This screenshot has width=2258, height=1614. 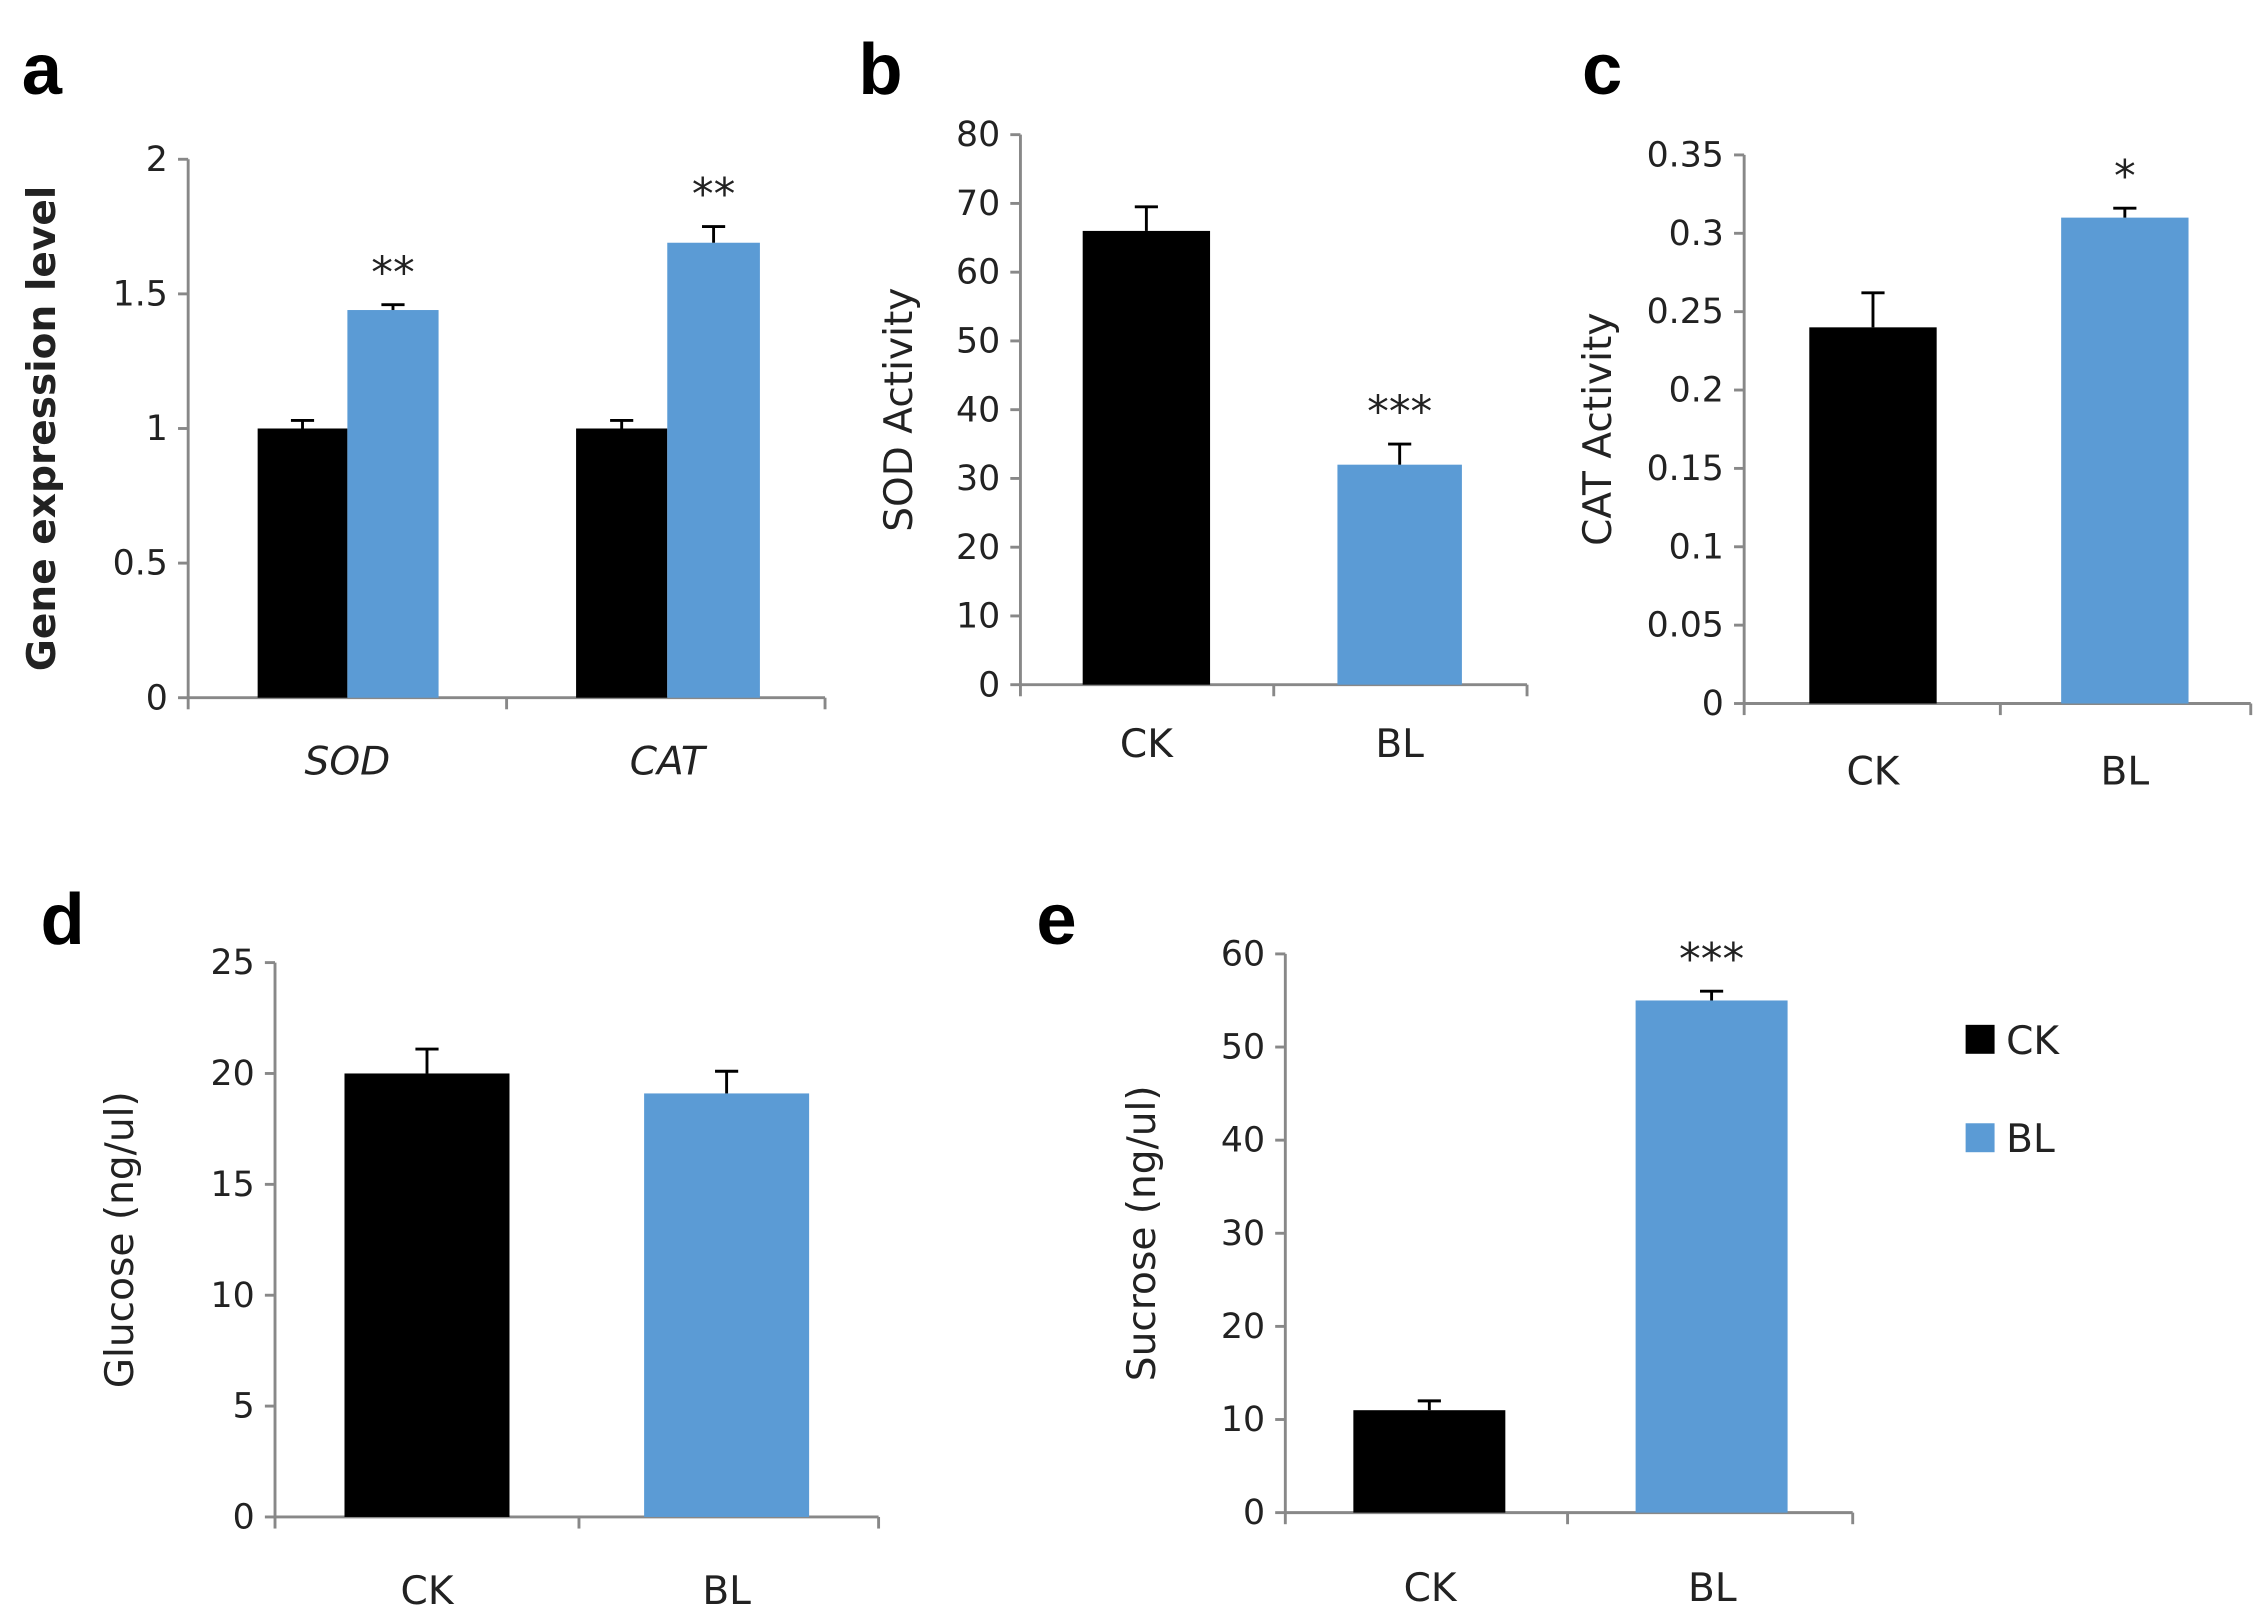 I want to click on y-tick-label: 70, so click(x=978, y=204).